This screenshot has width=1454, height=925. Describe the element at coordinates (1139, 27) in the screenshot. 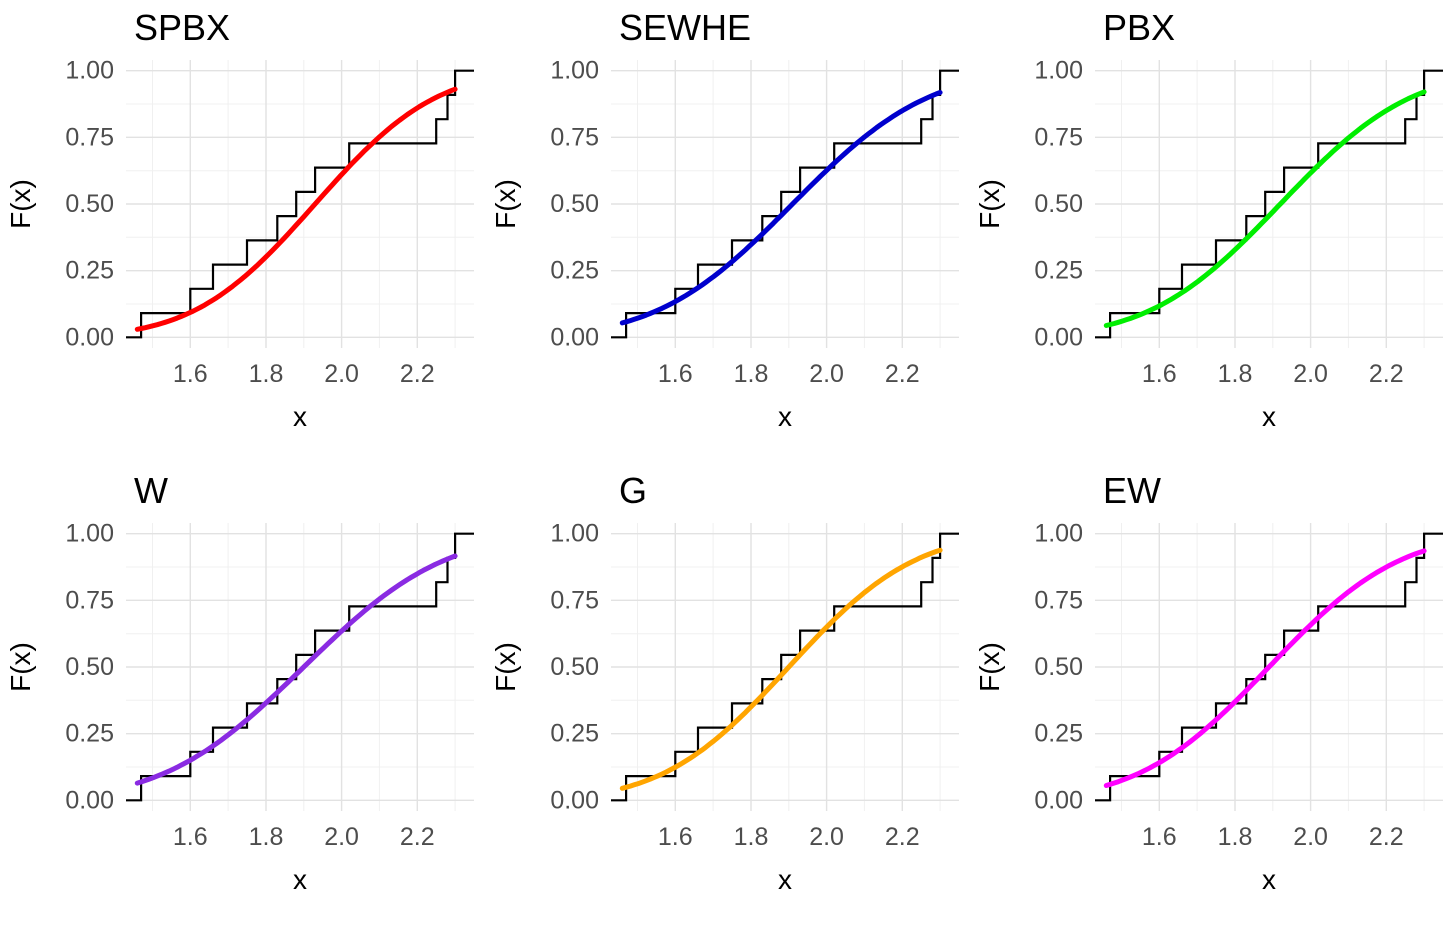

I see `panel-title: PBX` at that location.